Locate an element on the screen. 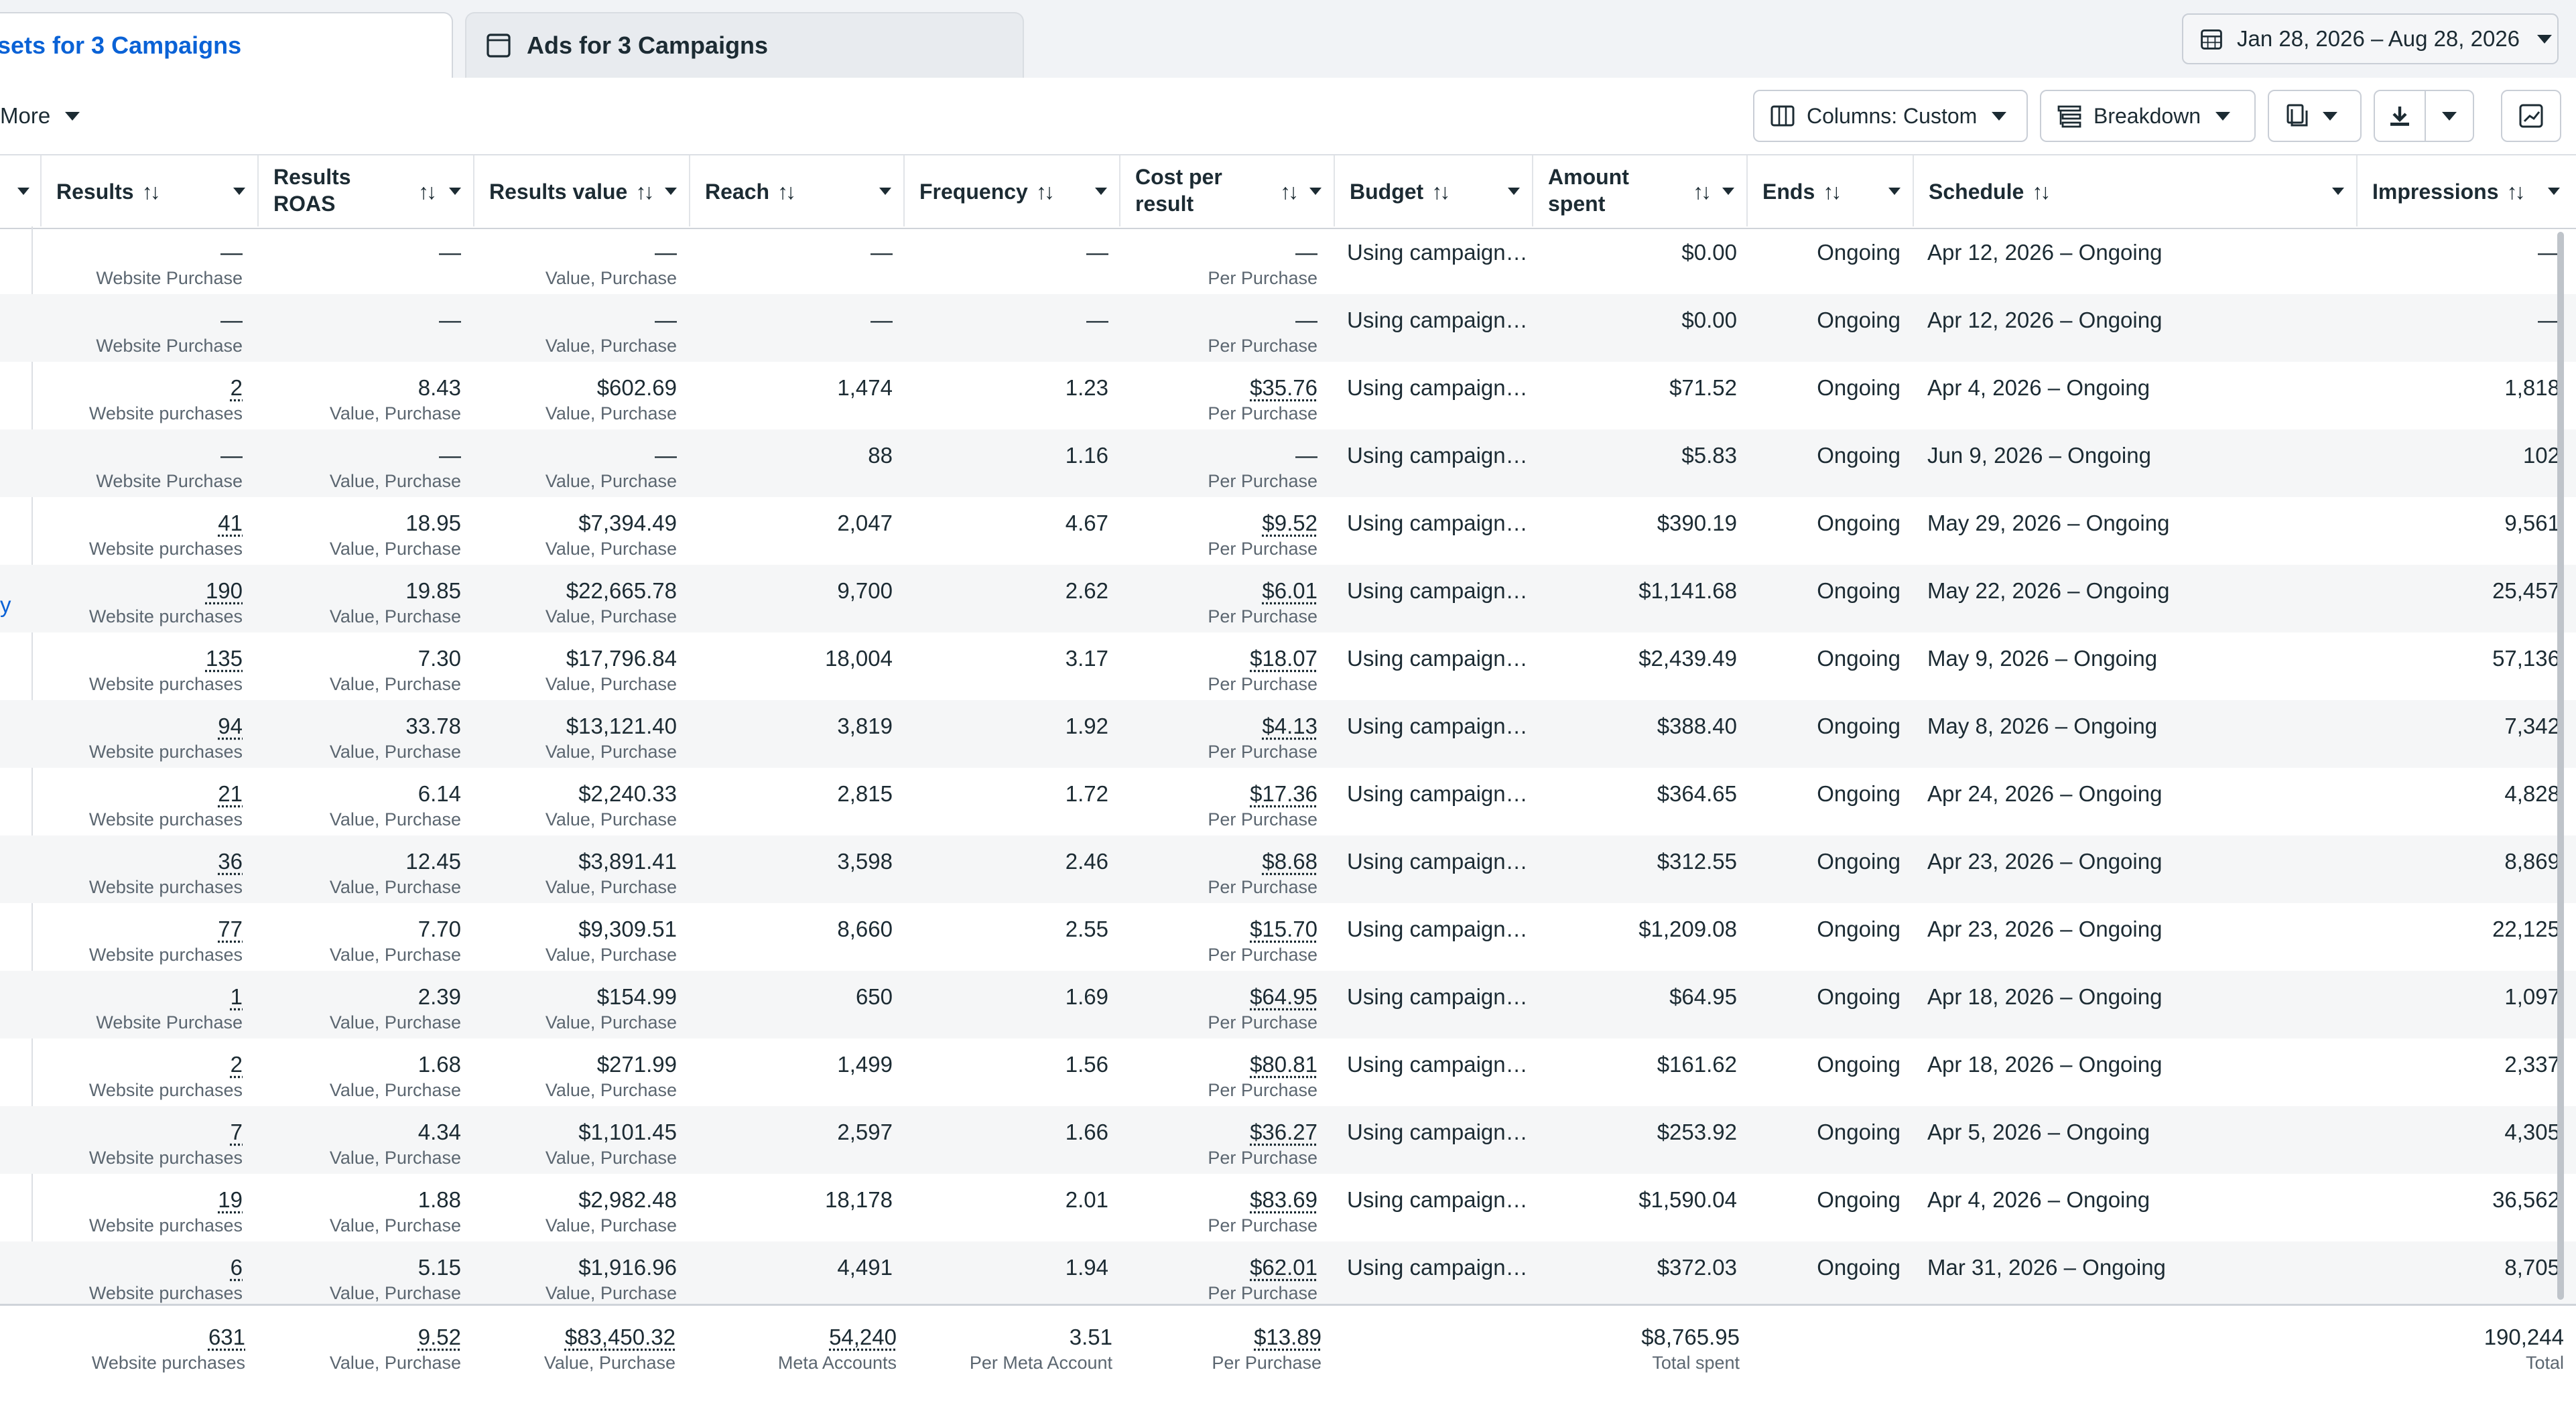 This screenshot has width=2576, height=1413. more-dropdown: More is located at coordinates (40, 116).